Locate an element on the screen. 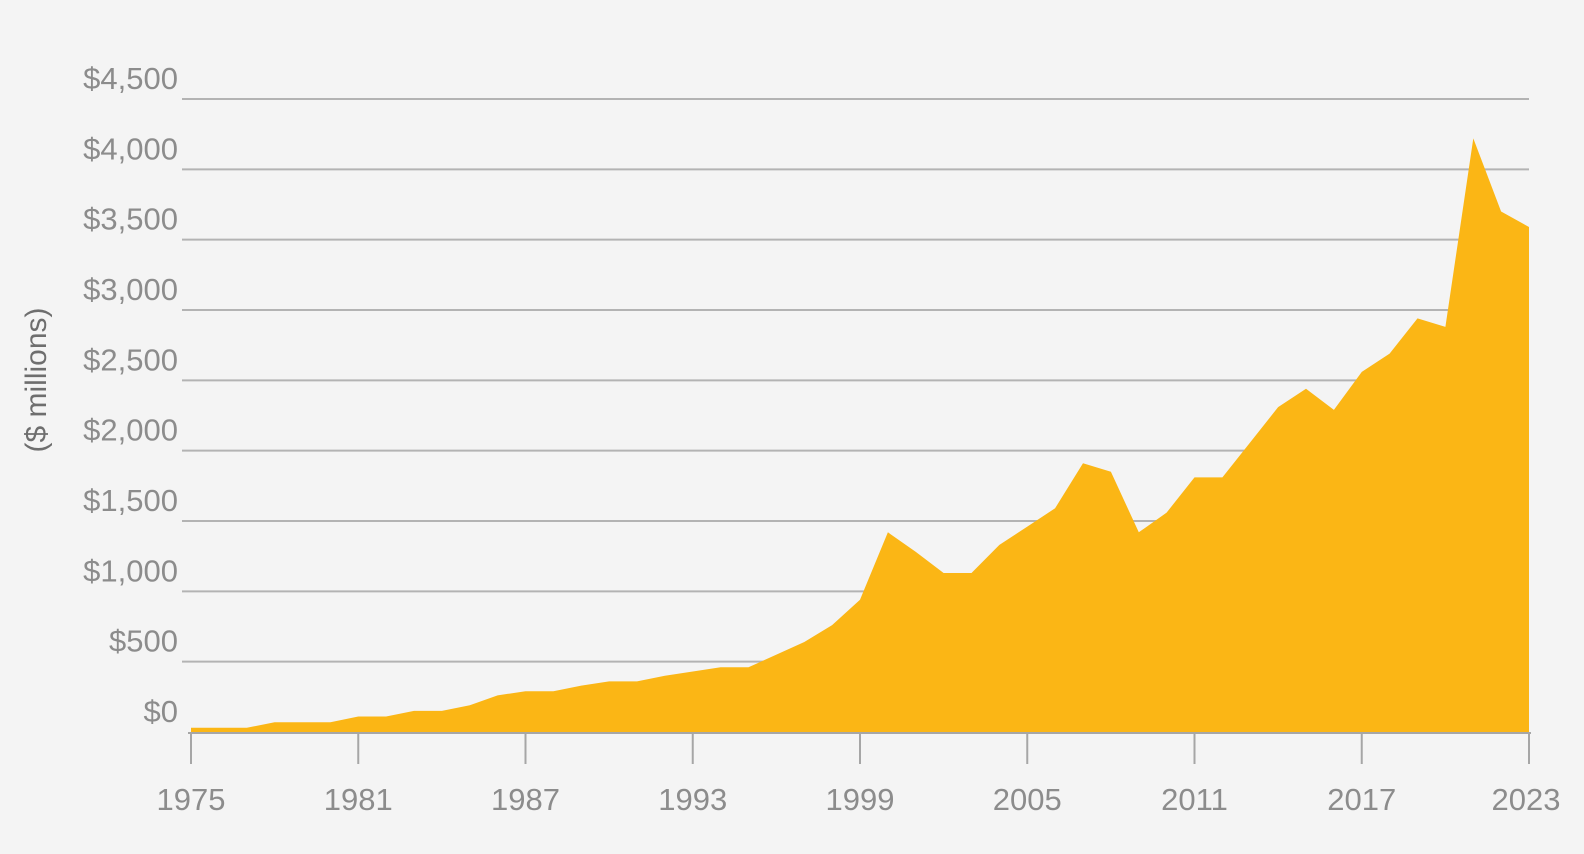 The height and width of the screenshot is (854, 1584). x-axis-tick-labels: 1975 1981 1987 1993 1999 2005 2011 2017 2023 is located at coordinates (859, 799).